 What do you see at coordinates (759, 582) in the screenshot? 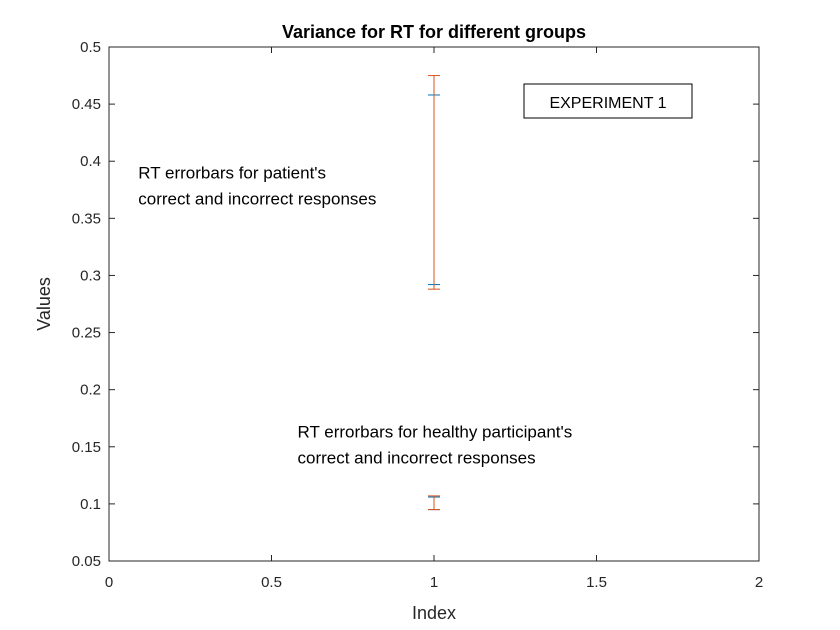
I see `x-tick-label: 2` at bounding box center [759, 582].